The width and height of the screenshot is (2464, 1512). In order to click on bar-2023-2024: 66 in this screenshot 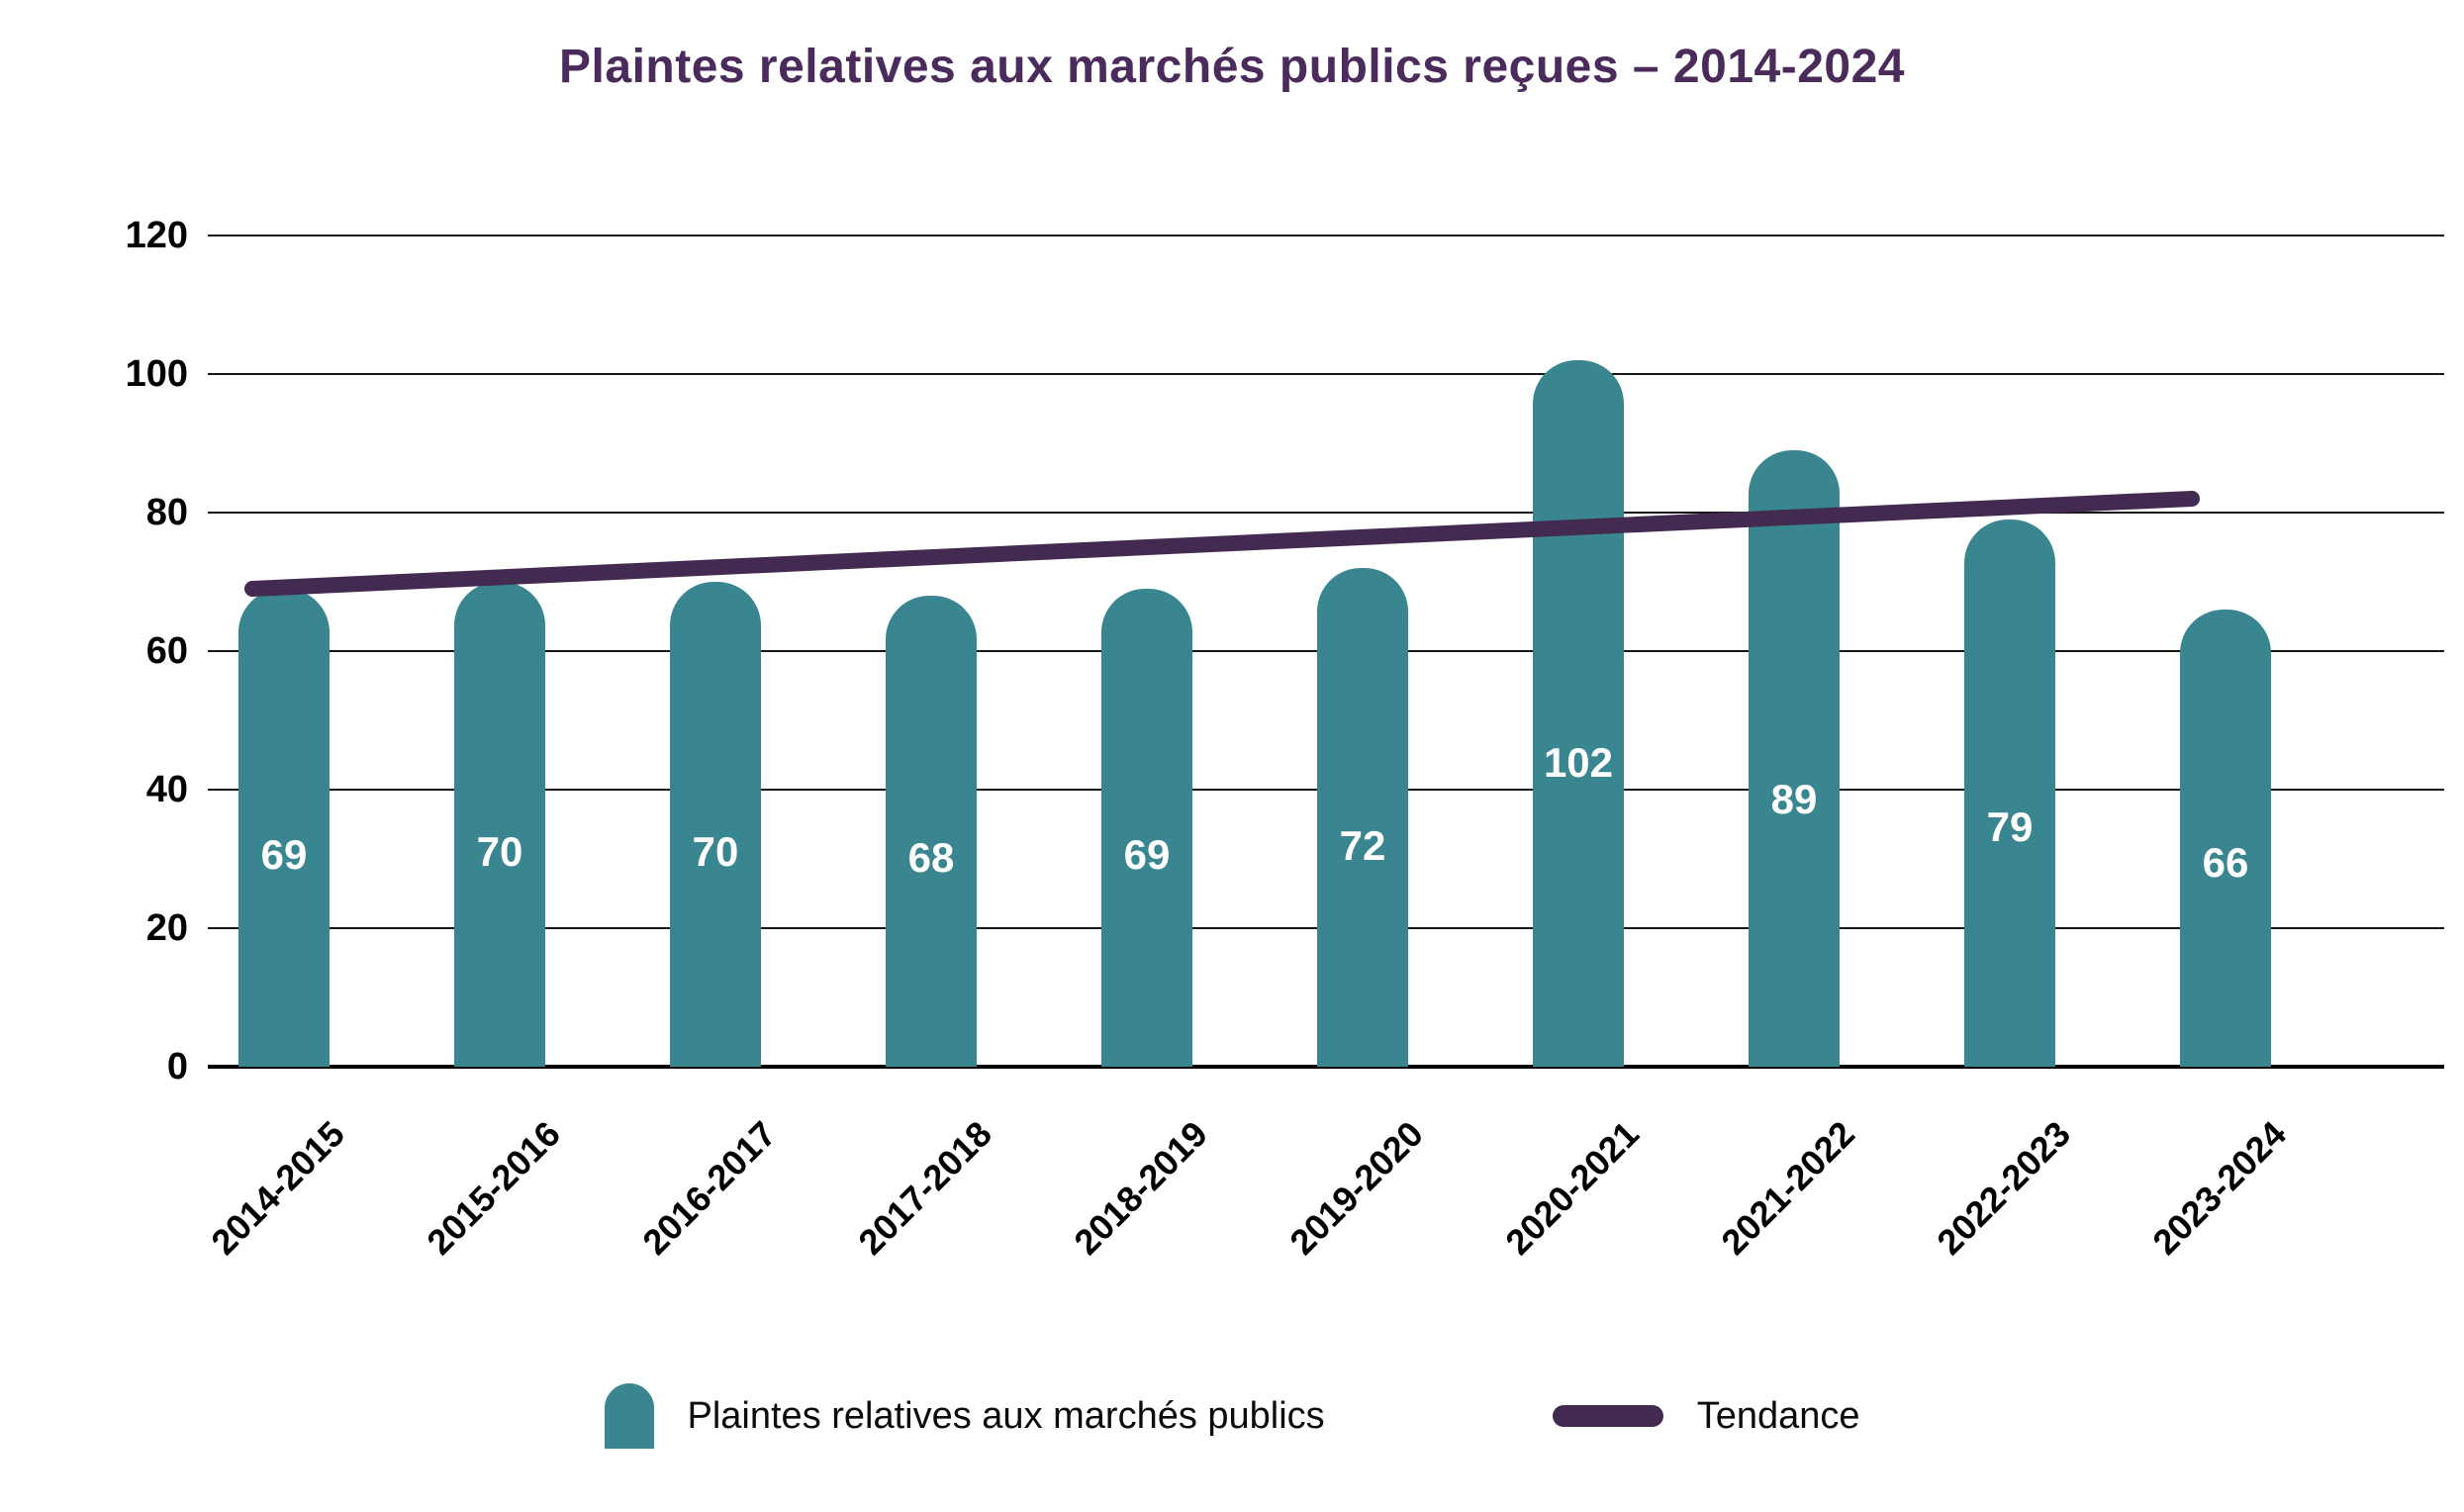, I will do `click(2225, 839)`.